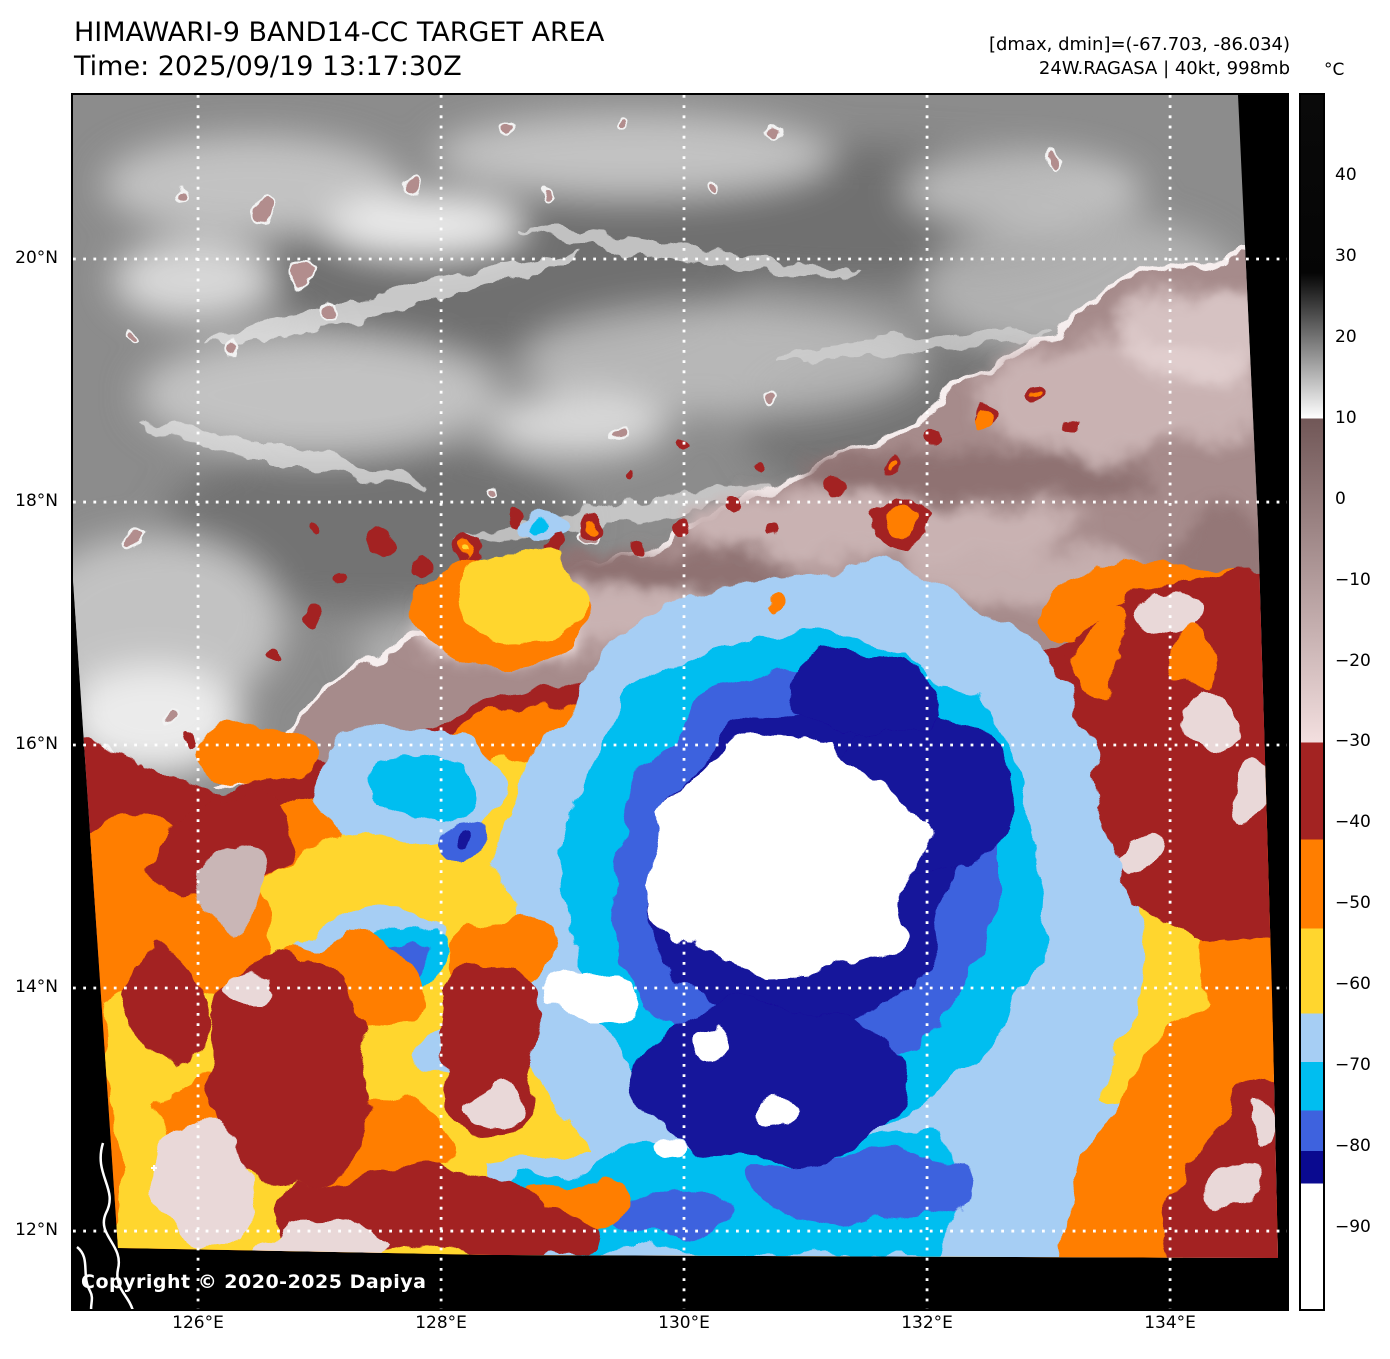 The width and height of the screenshot is (1390, 1359). I want to click on title-line2: Time: 2025/09/19 13:17:30Z, so click(268, 66).